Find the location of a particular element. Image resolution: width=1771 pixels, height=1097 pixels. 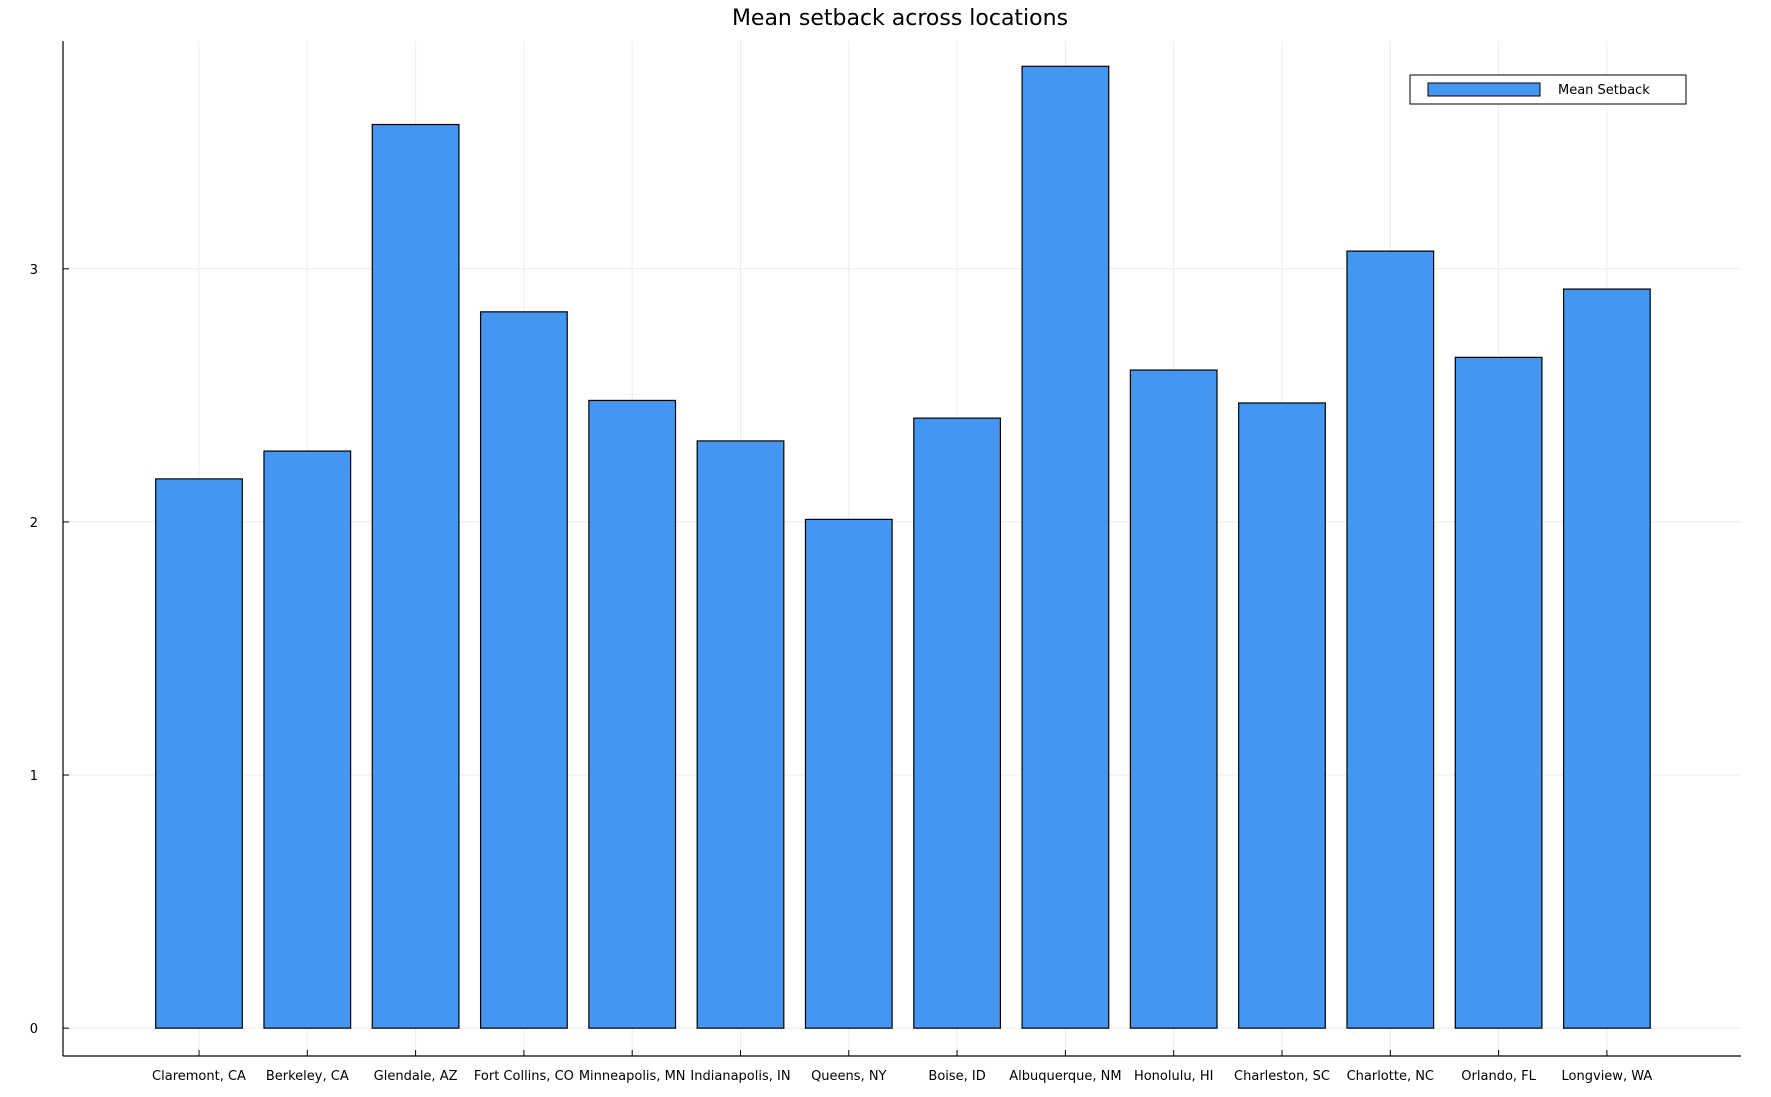

x-tick-label: Claremont, CA is located at coordinates (199, 1076).